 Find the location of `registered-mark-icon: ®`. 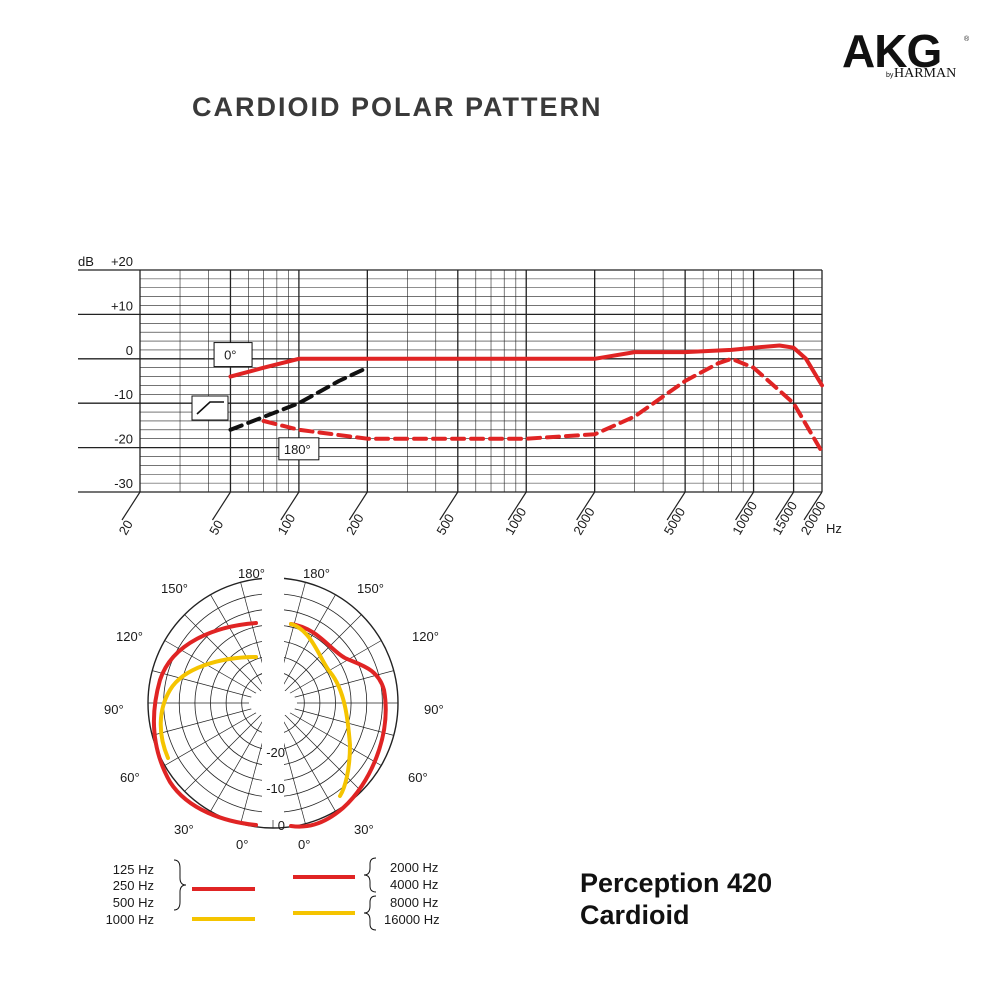

registered-mark-icon: ® is located at coordinates (967, 39).